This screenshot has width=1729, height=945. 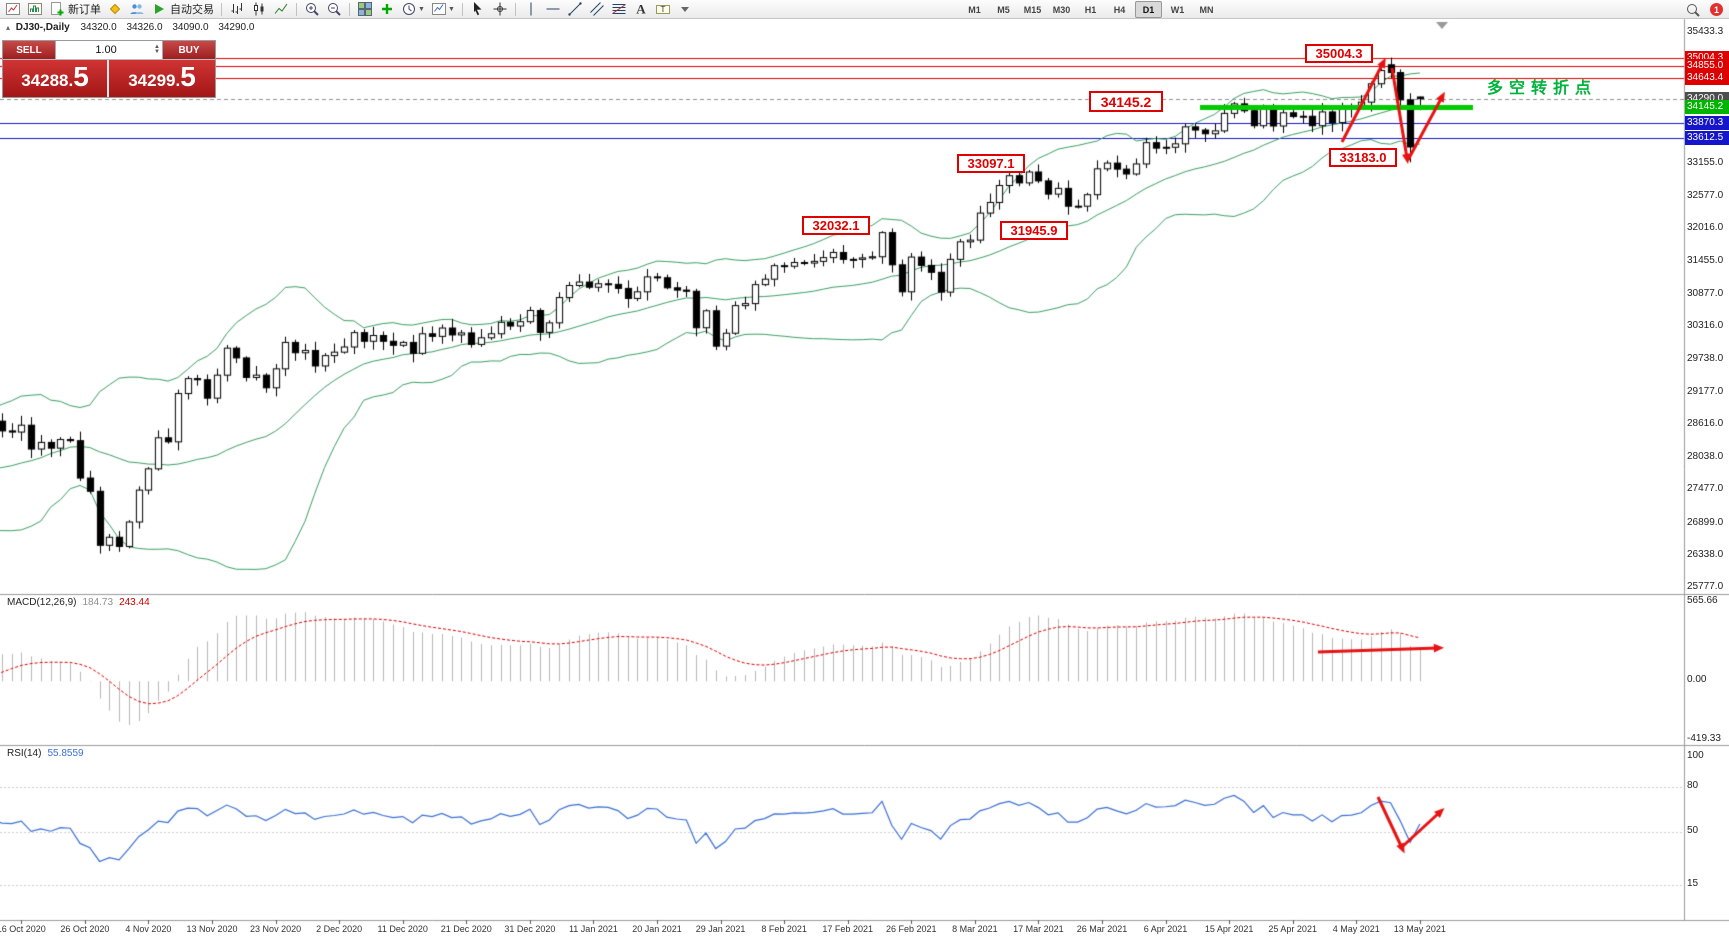 I want to click on sell-price-button: 34288. 5, so click(x=56, y=78).